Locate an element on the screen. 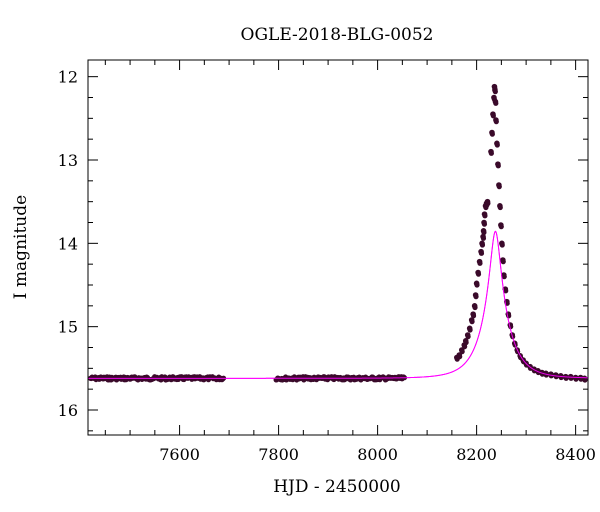 The height and width of the screenshot is (512, 600). x-tick-label: 8200 is located at coordinates (476, 454).